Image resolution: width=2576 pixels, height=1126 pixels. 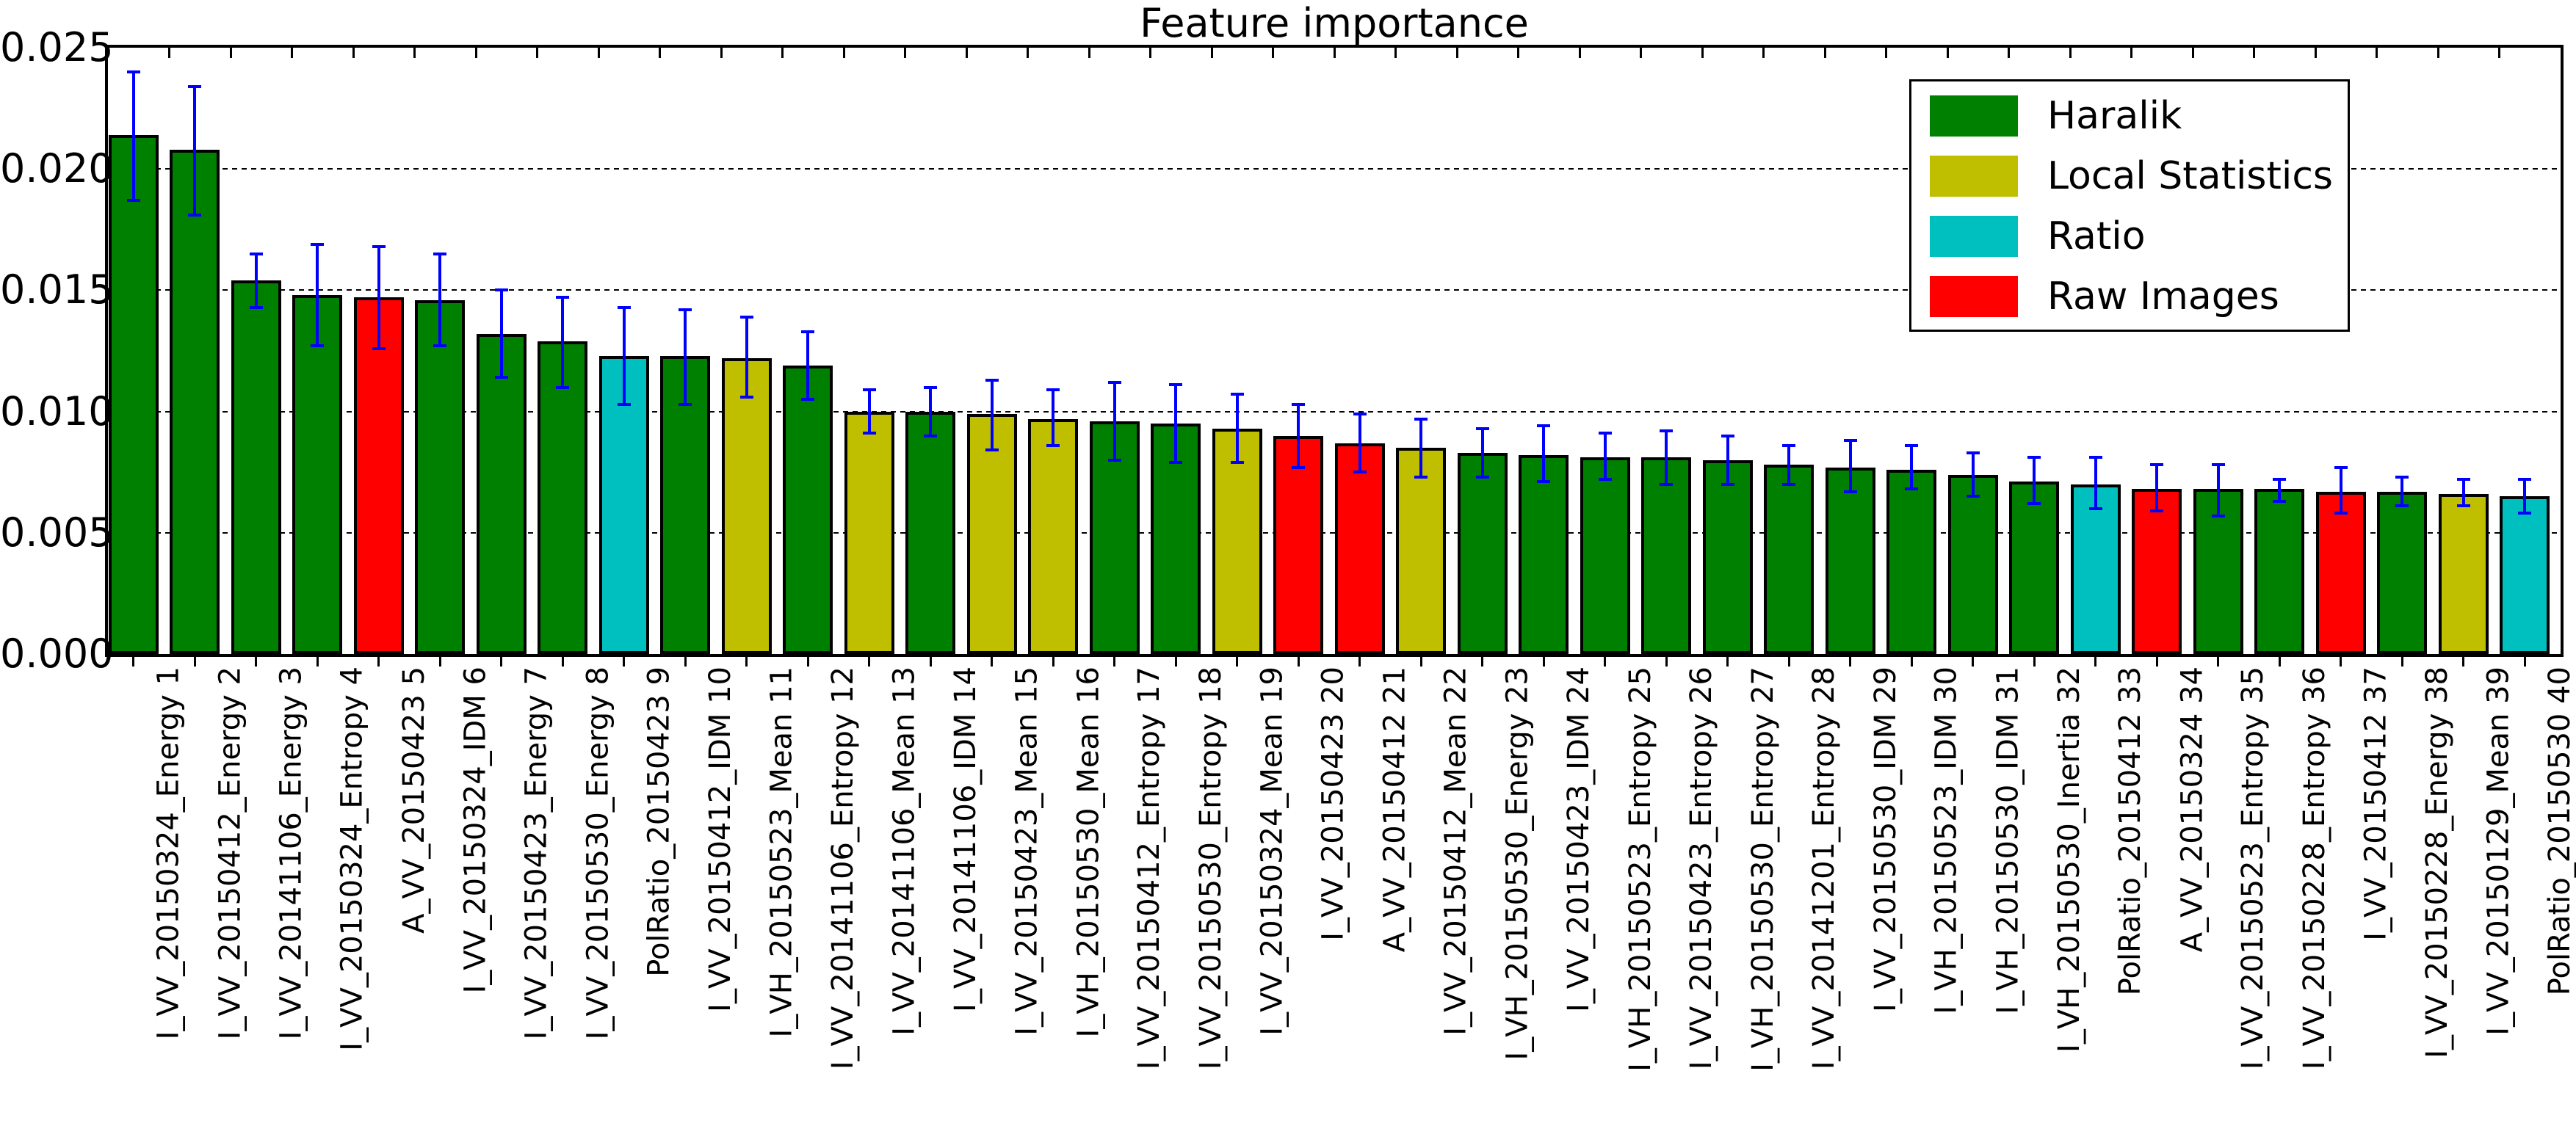 I want to click on chart-title: Feature importance, so click(x=1334, y=23).